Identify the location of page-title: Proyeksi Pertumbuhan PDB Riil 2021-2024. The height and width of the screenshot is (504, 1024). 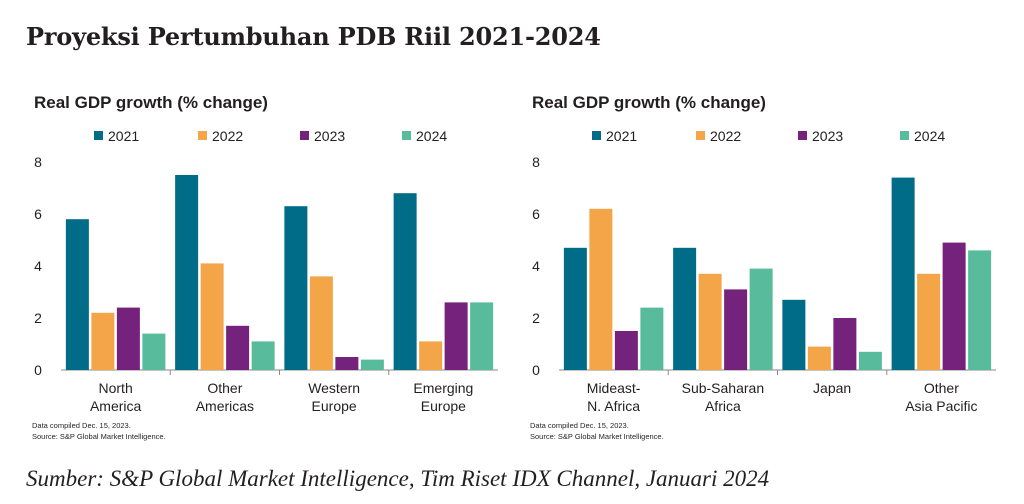
(313, 36).